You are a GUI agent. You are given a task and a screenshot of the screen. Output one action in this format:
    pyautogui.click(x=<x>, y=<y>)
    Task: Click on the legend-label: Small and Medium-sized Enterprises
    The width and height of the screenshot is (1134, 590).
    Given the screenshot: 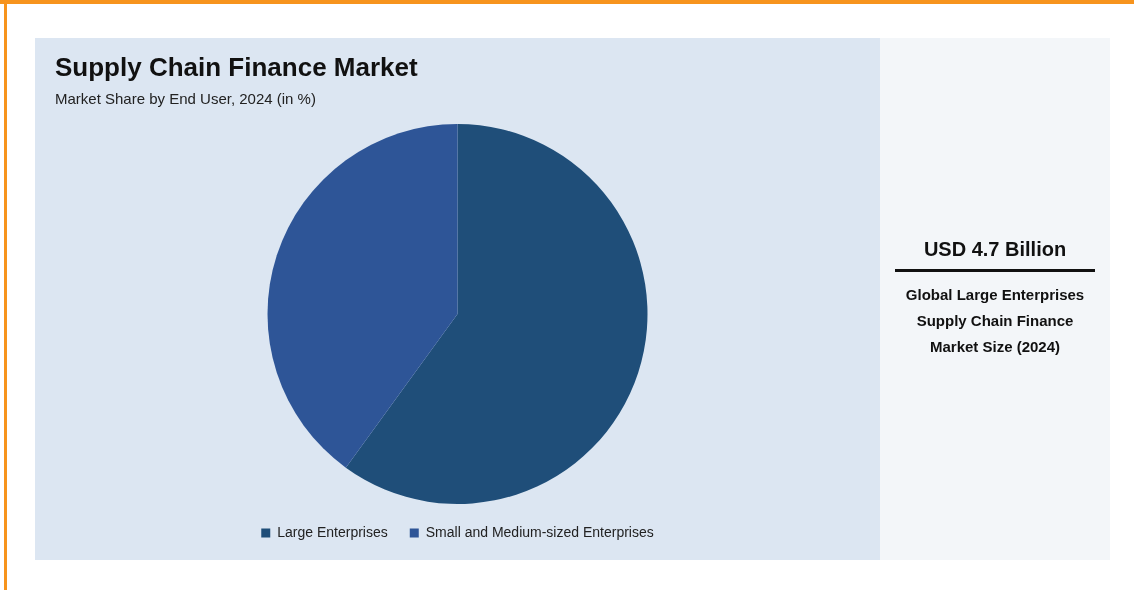 What is the action you would take?
    pyautogui.click(x=539, y=531)
    